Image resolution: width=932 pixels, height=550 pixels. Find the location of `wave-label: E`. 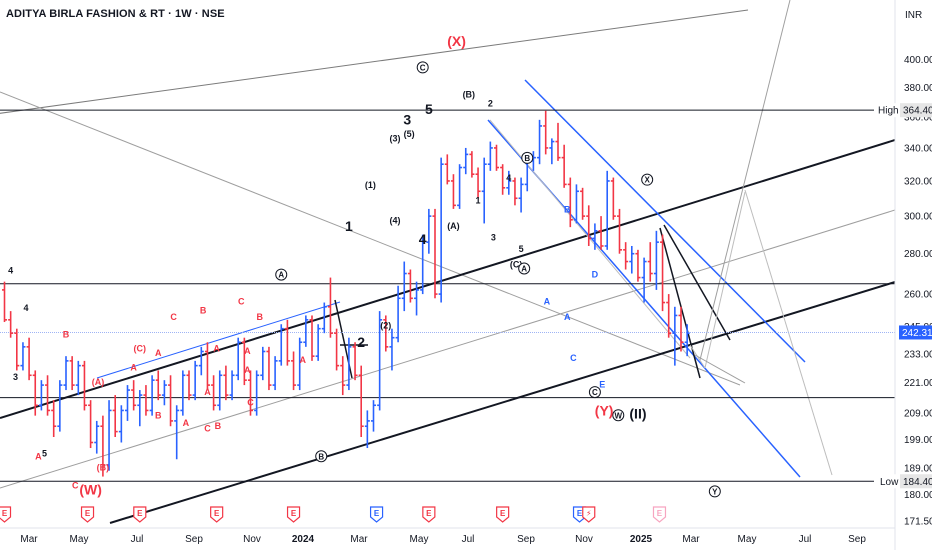

wave-label: E is located at coordinates (602, 385).